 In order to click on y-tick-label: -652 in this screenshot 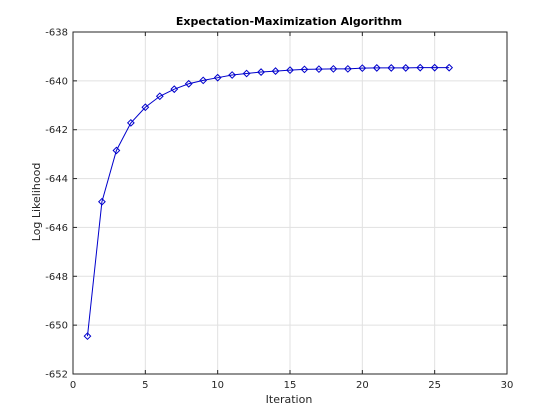, I will do `click(56, 375)`.